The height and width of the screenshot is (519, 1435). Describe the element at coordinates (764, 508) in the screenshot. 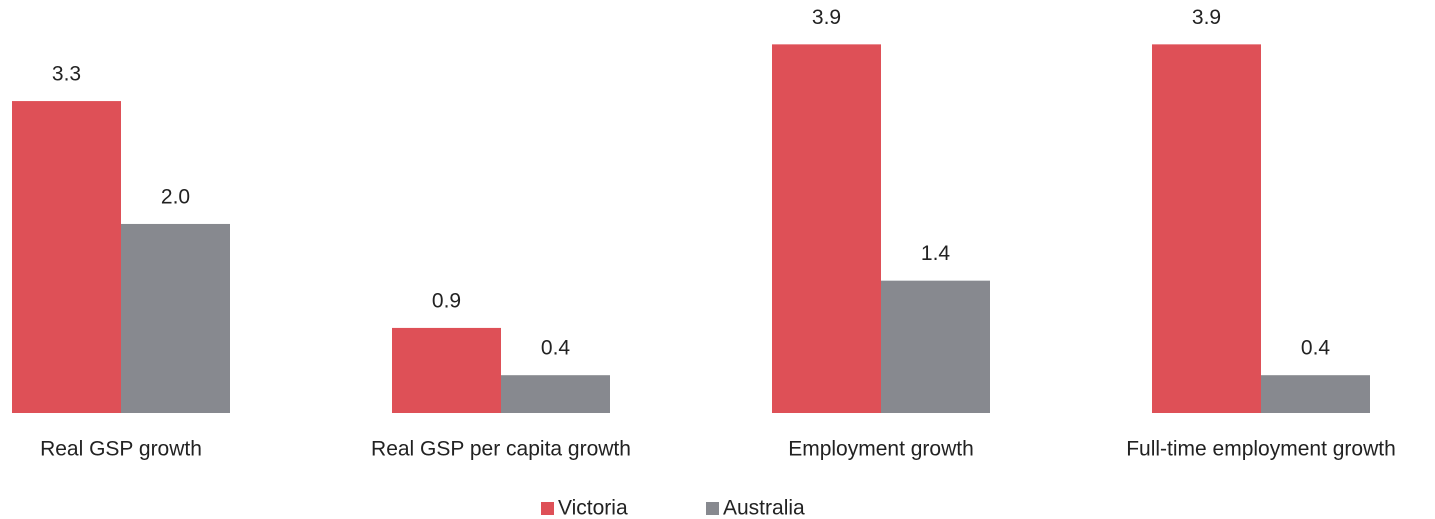

I see `legend-label: Australia` at that location.